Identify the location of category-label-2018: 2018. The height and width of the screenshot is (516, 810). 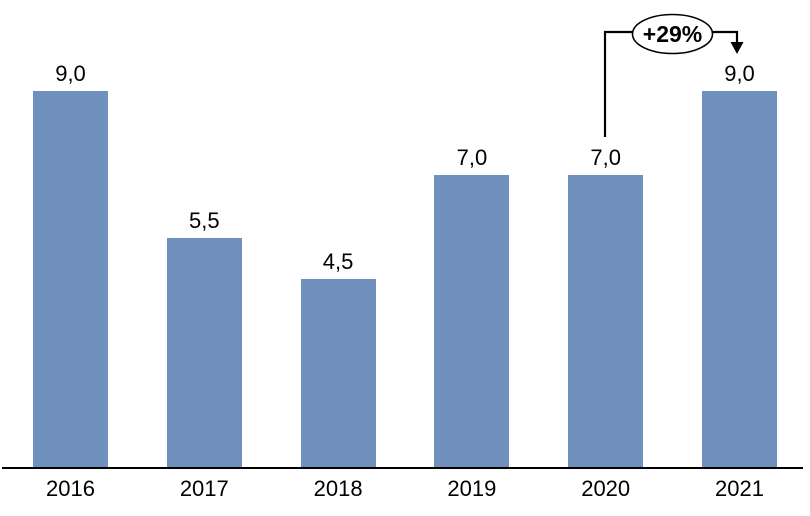
(338, 488).